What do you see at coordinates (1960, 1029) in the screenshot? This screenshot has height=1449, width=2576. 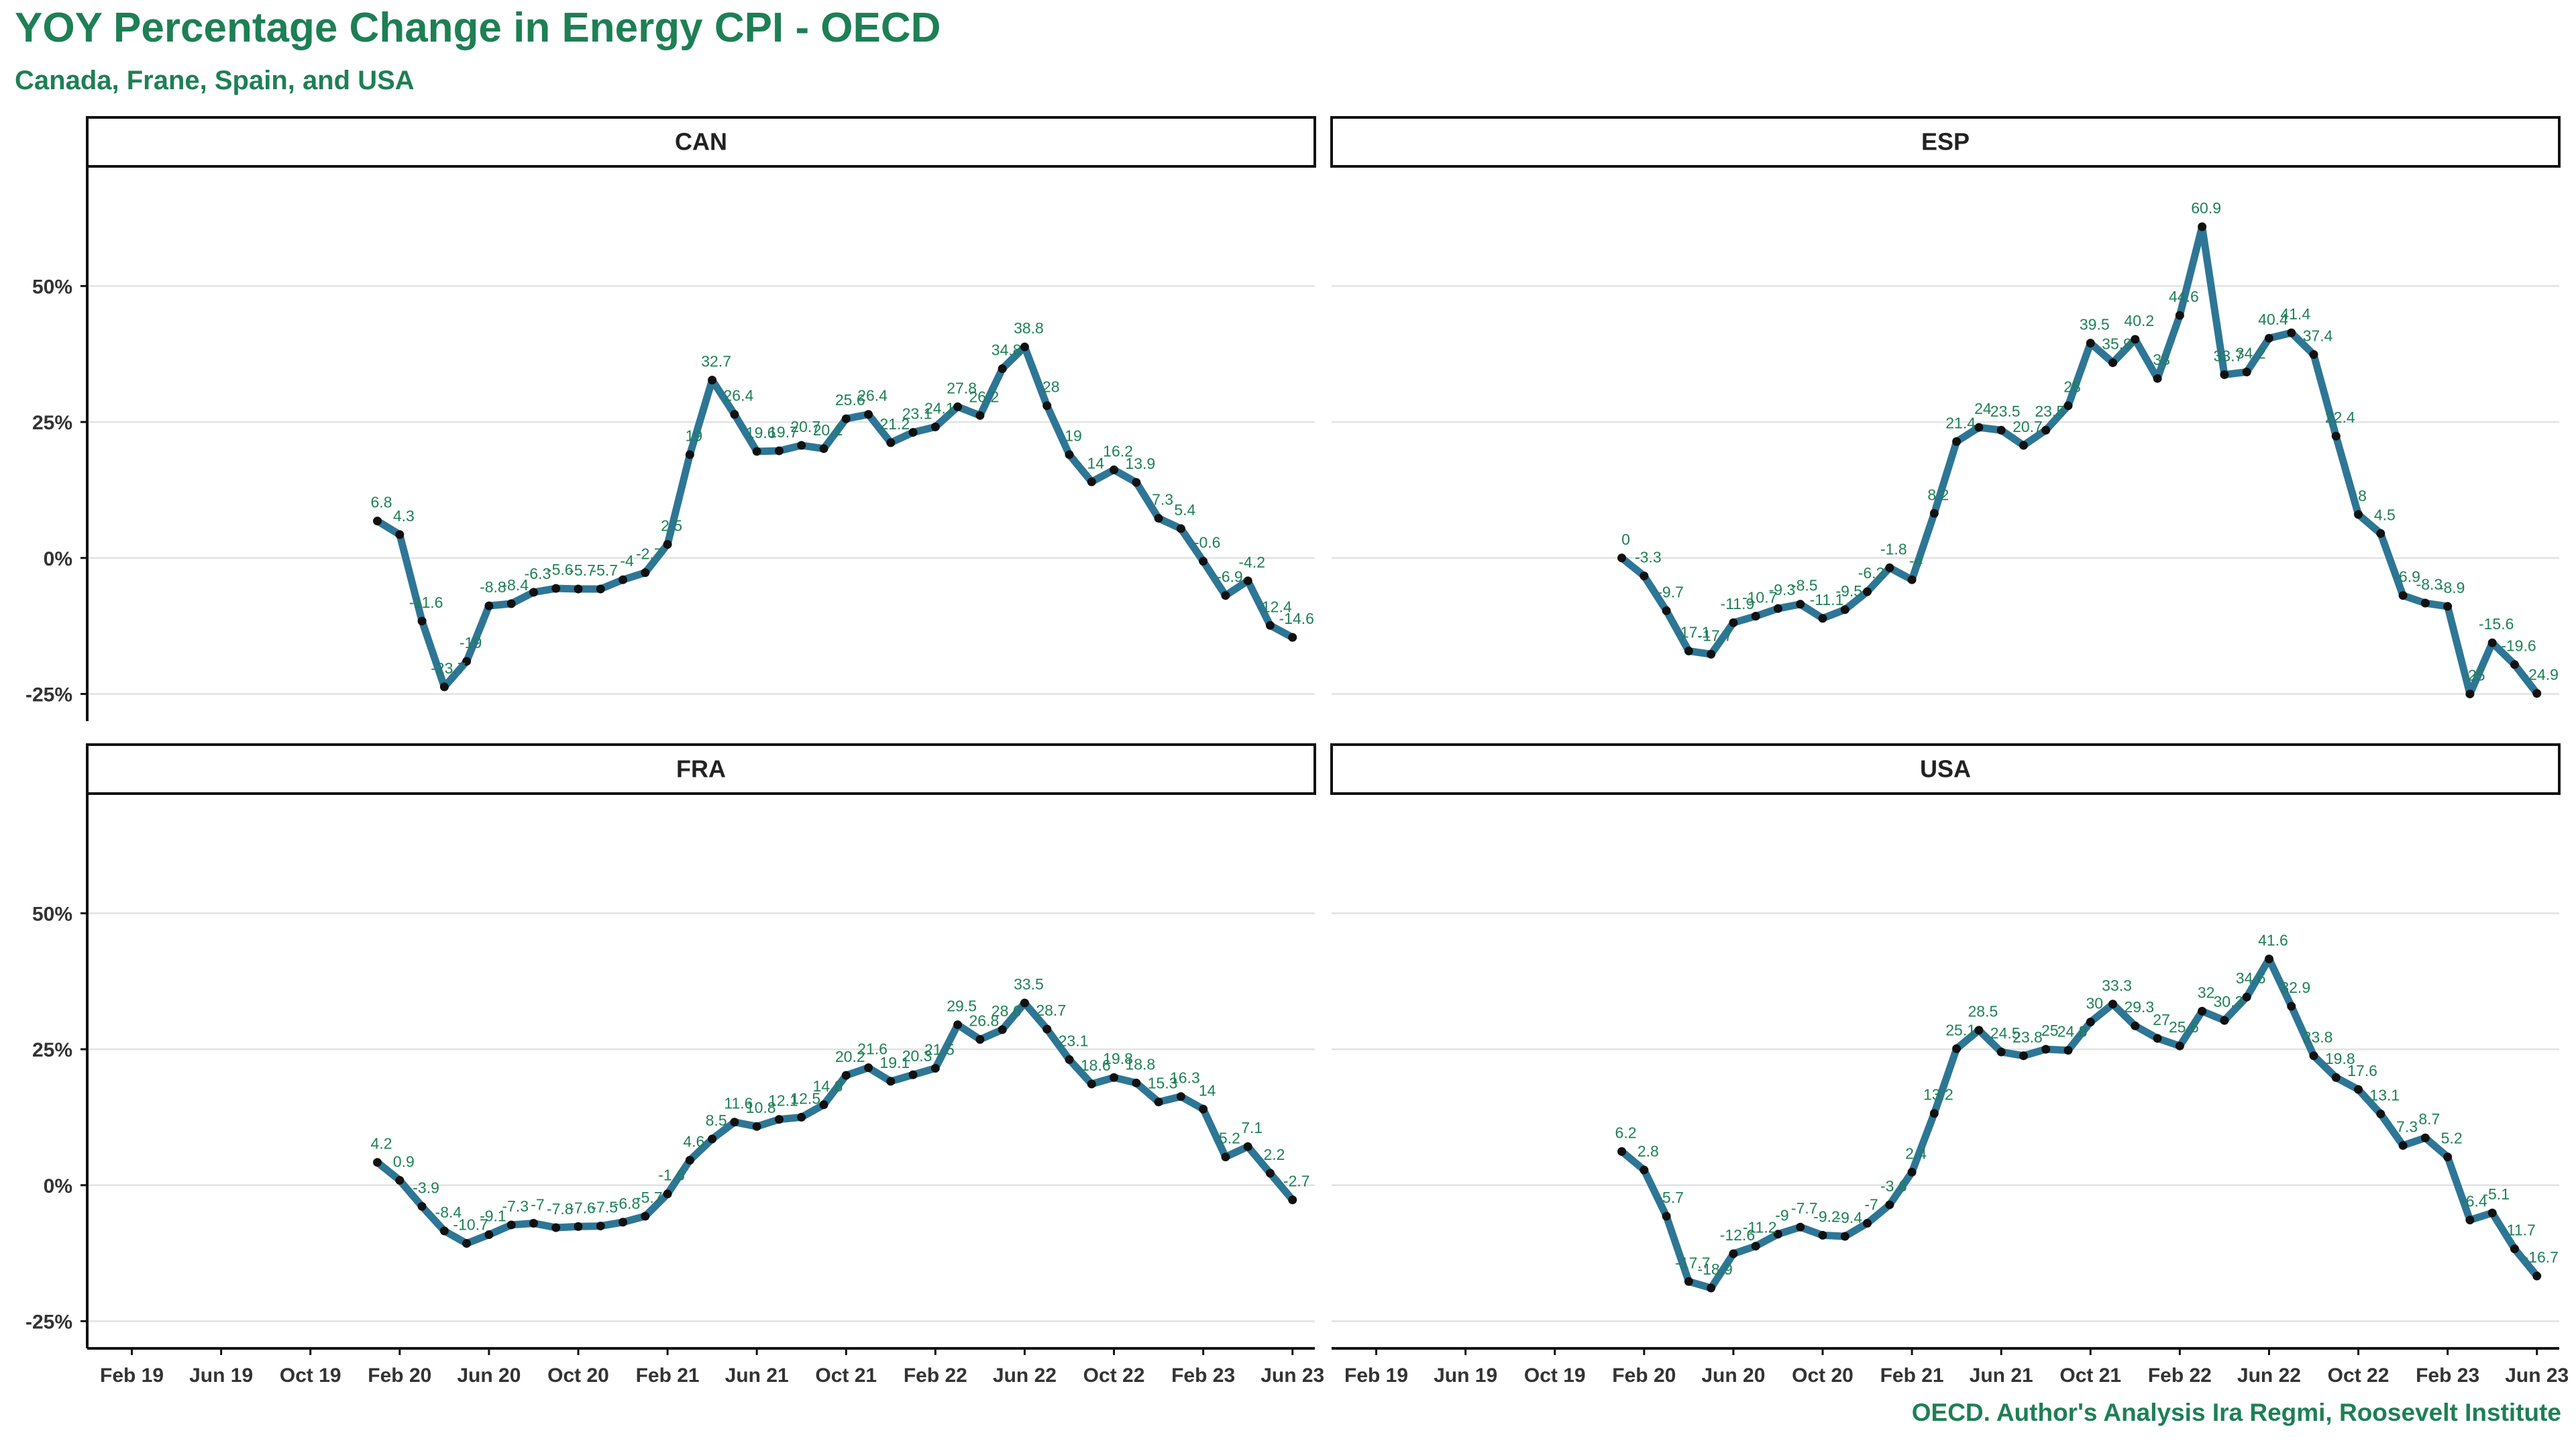 I see `data-label: 25.1` at bounding box center [1960, 1029].